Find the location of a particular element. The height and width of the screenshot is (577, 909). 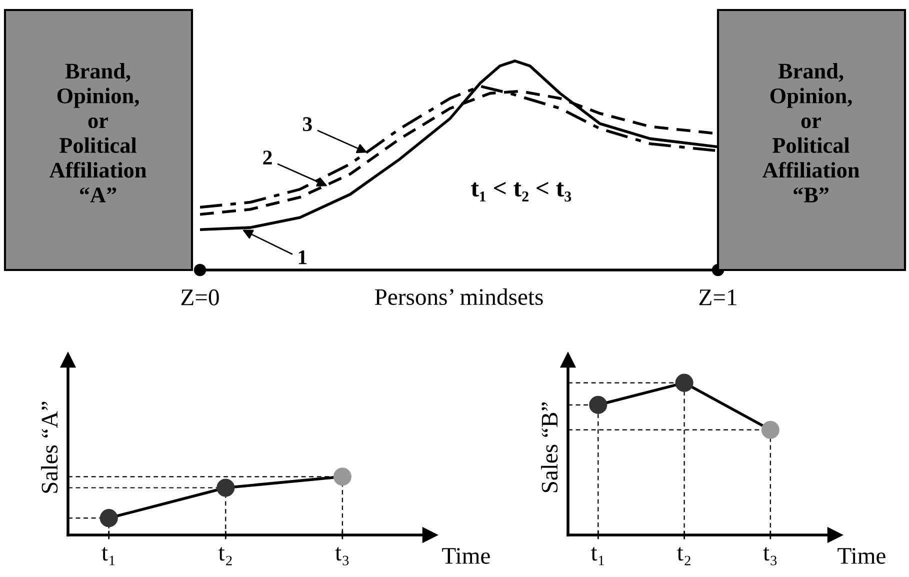

x-axis-title: Persons’ mindsets is located at coordinates (458, 297).